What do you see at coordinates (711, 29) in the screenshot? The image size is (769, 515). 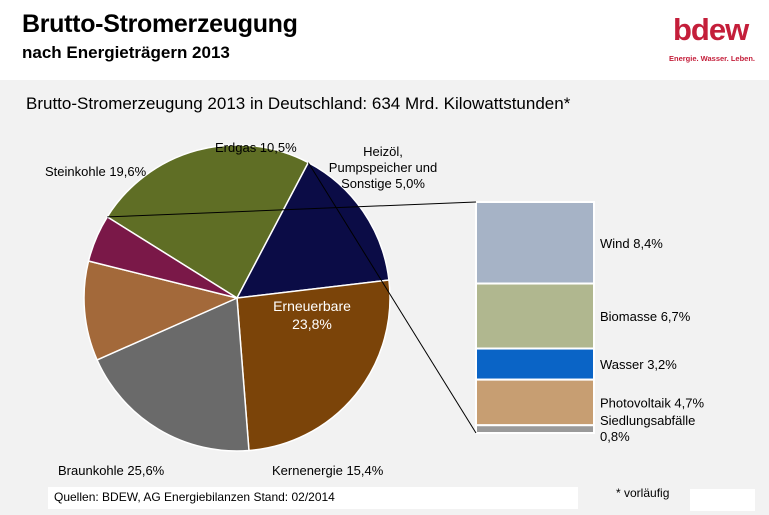 I see `logo-word: bdew` at bounding box center [711, 29].